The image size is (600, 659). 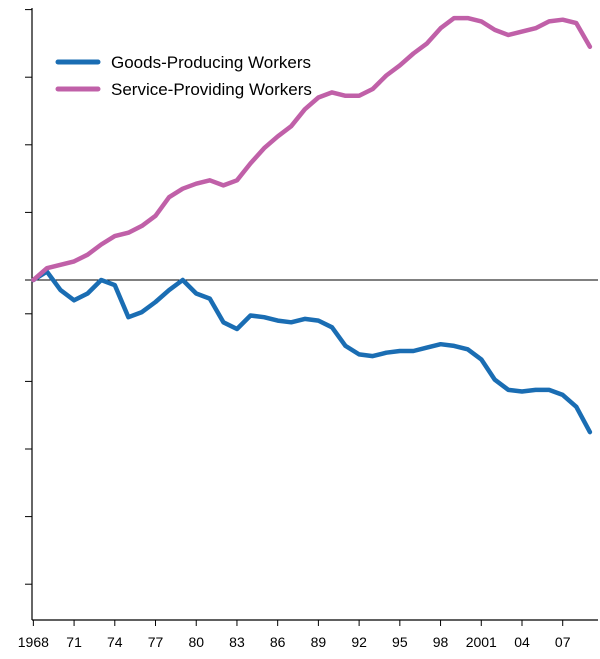 I want to click on x-tick-label-4: 80, so click(x=196, y=642).